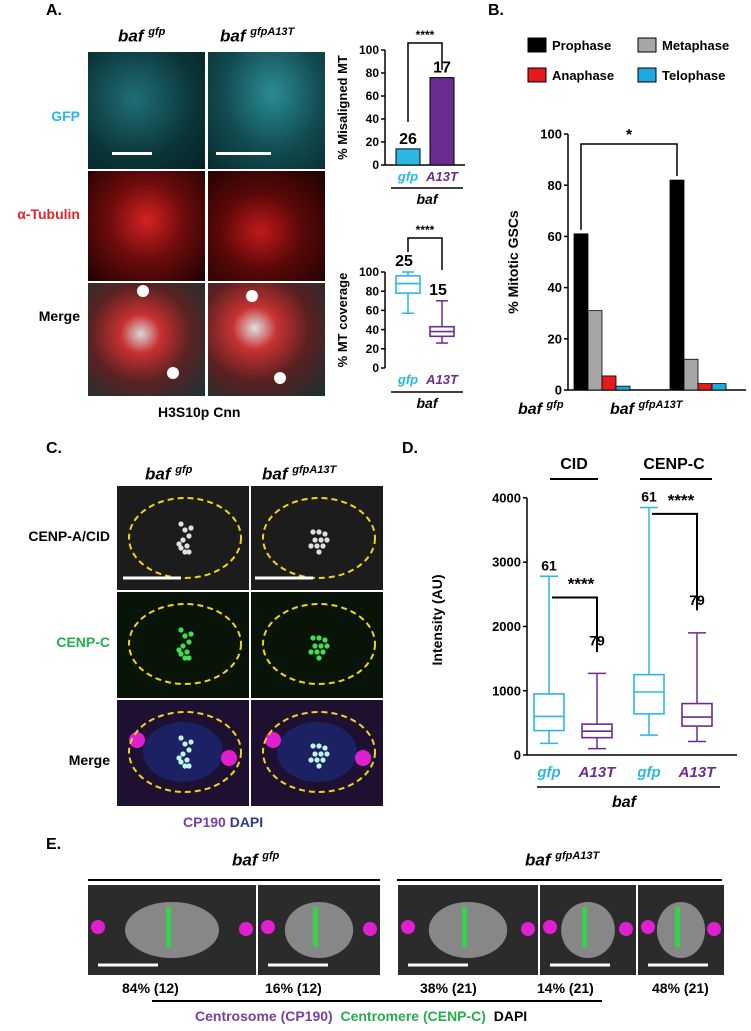 Image resolution: width=751 pixels, height=1031 pixels. What do you see at coordinates (425, 253) in the screenshot?
I see `significance-bracket` at bounding box center [425, 253].